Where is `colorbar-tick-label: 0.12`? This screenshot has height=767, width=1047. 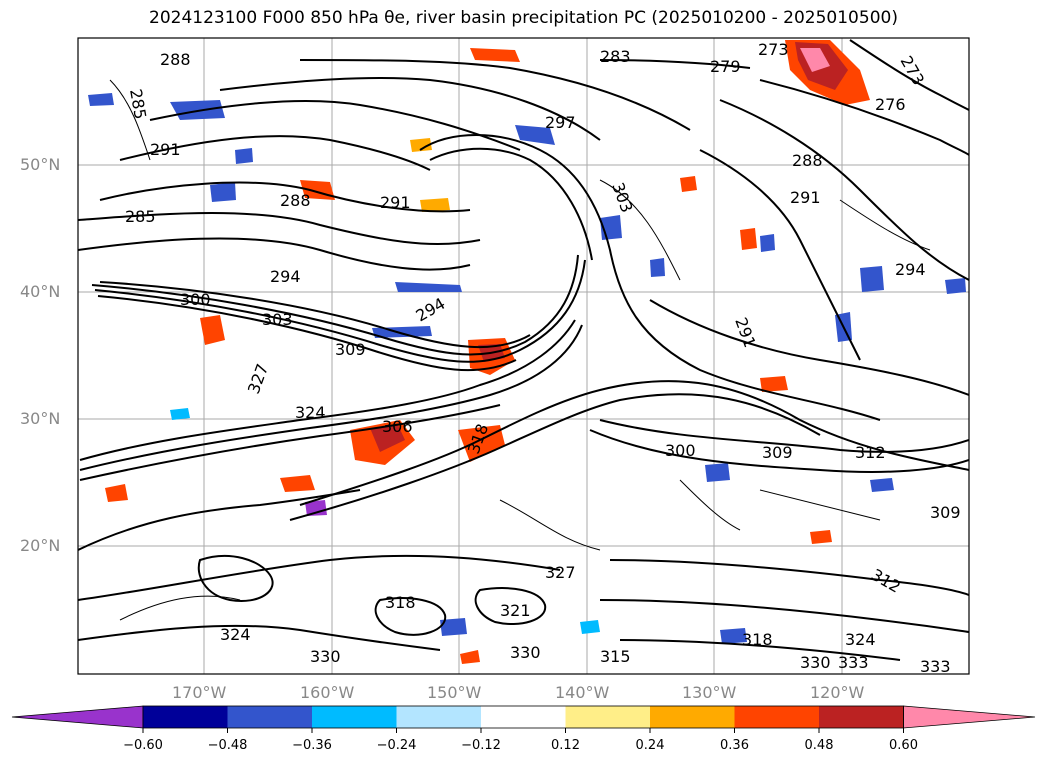
colorbar-tick-label: 0.12 is located at coordinates (565, 745).